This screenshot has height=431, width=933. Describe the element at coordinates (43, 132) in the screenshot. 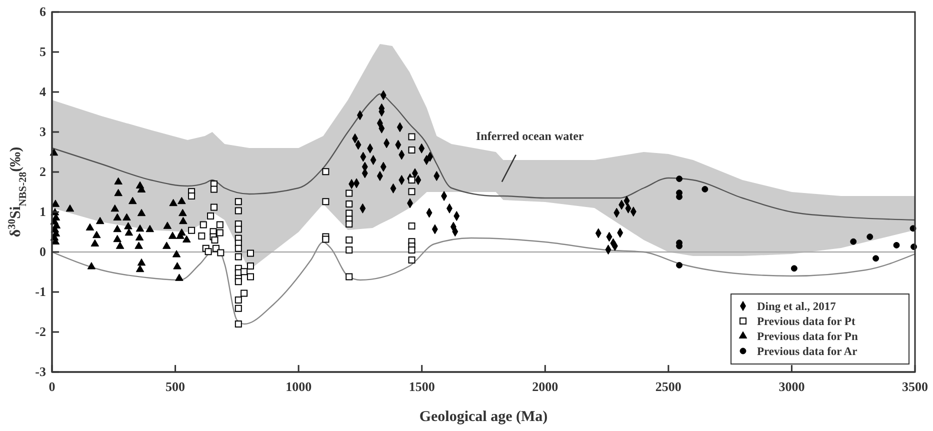

I see `y-tick-label: 3` at that location.